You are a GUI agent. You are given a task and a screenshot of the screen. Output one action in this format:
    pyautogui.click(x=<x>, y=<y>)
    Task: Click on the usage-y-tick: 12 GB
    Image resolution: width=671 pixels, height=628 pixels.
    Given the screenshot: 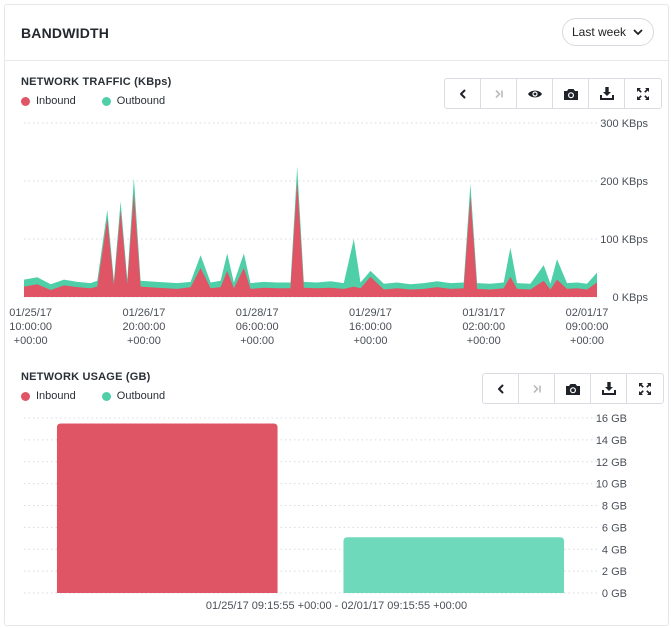 What is the action you would take?
    pyautogui.click(x=611, y=463)
    